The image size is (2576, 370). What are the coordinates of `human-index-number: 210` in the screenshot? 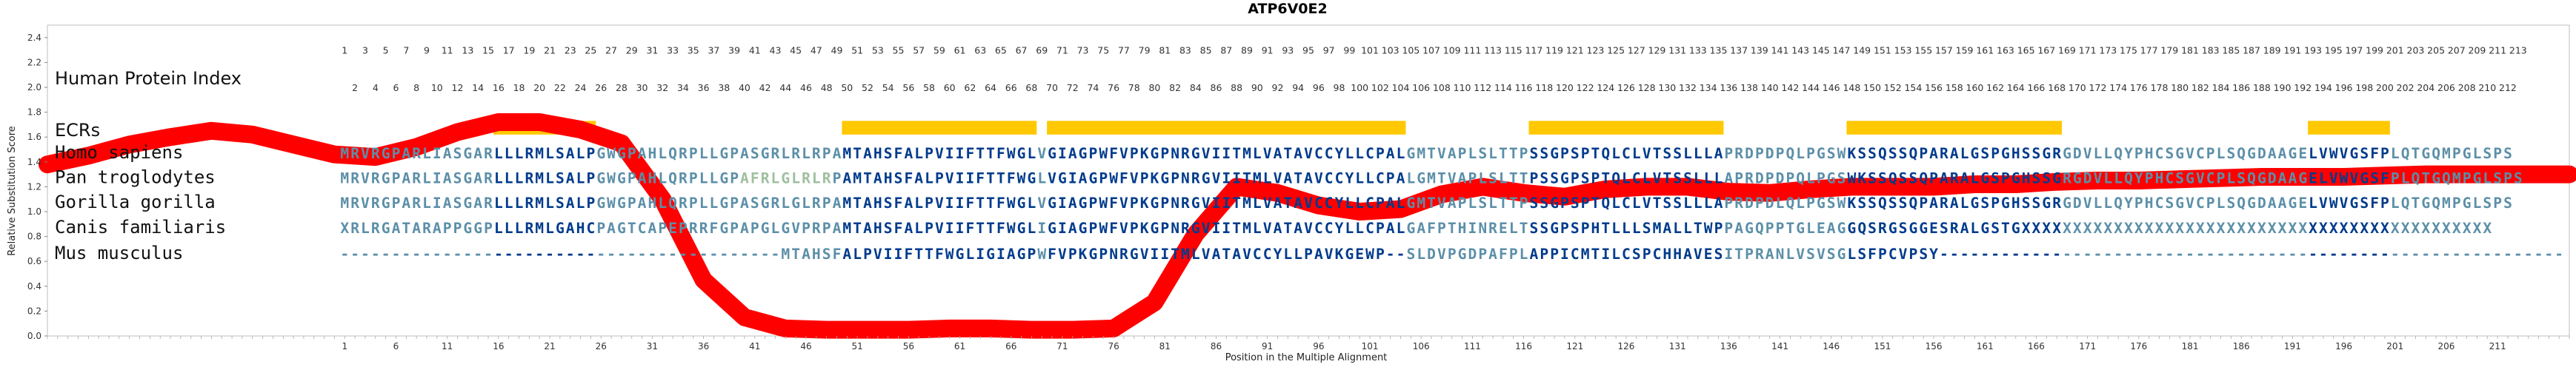 It's located at (2487, 87).